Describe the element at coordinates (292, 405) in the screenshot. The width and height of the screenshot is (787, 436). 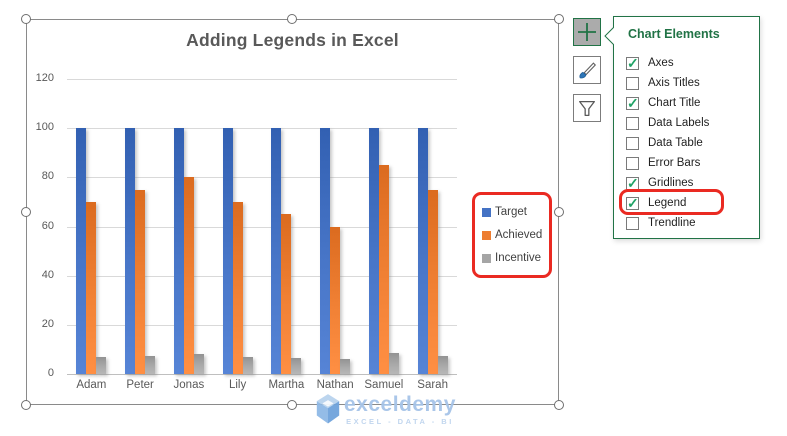
I see `selection-handle-bottom-middle` at that location.